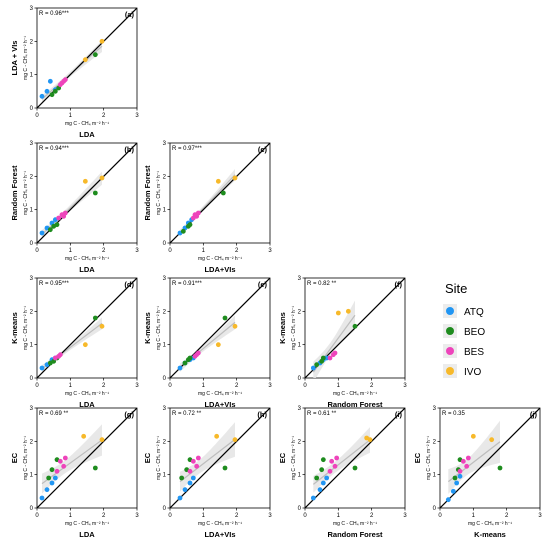 The height and width of the screenshot is (539, 550). I want to click on stat-label: R = 0.69 **, so click(54, 414).